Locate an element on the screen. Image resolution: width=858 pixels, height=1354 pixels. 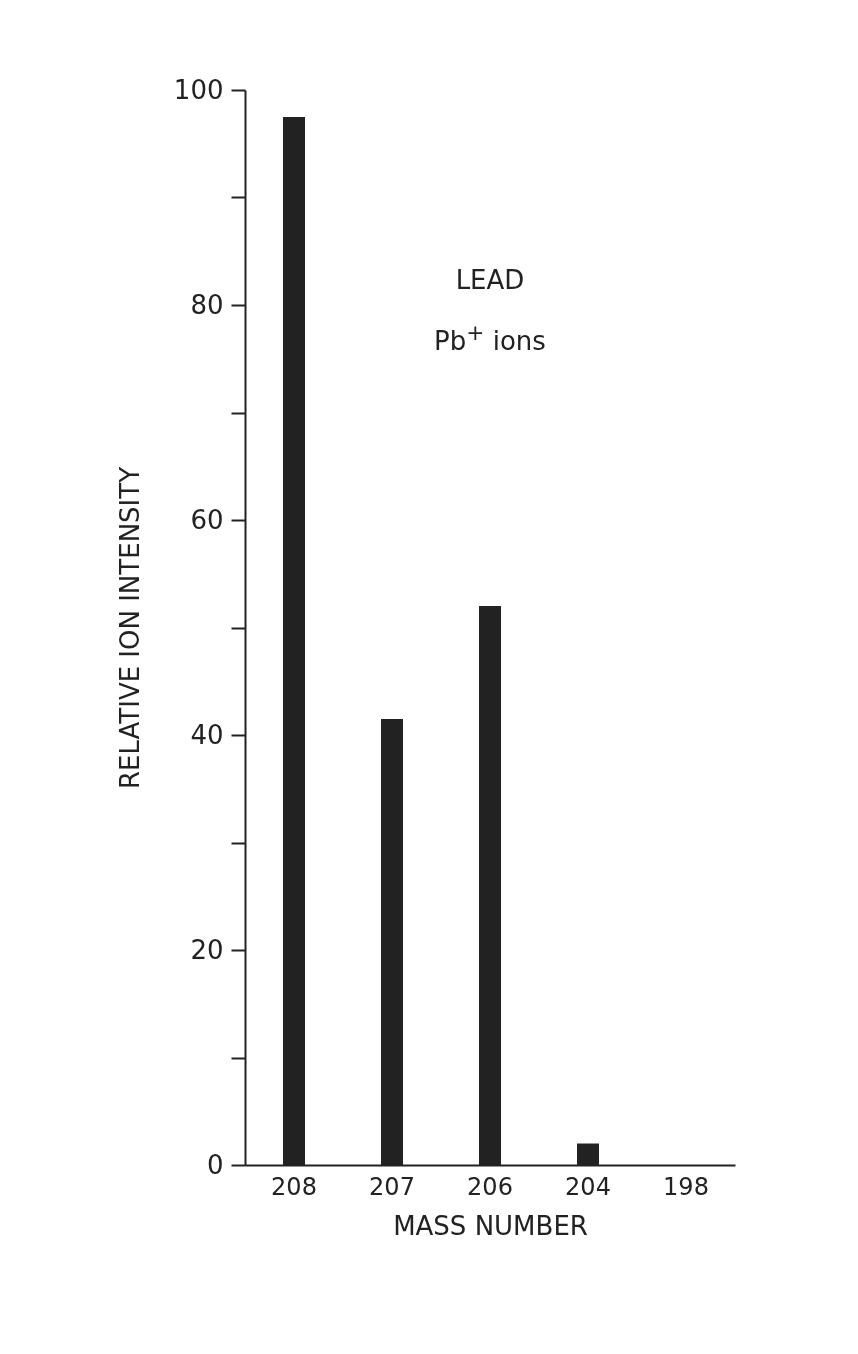
y-tick-label: 80 is located at coordinates (207, 304).